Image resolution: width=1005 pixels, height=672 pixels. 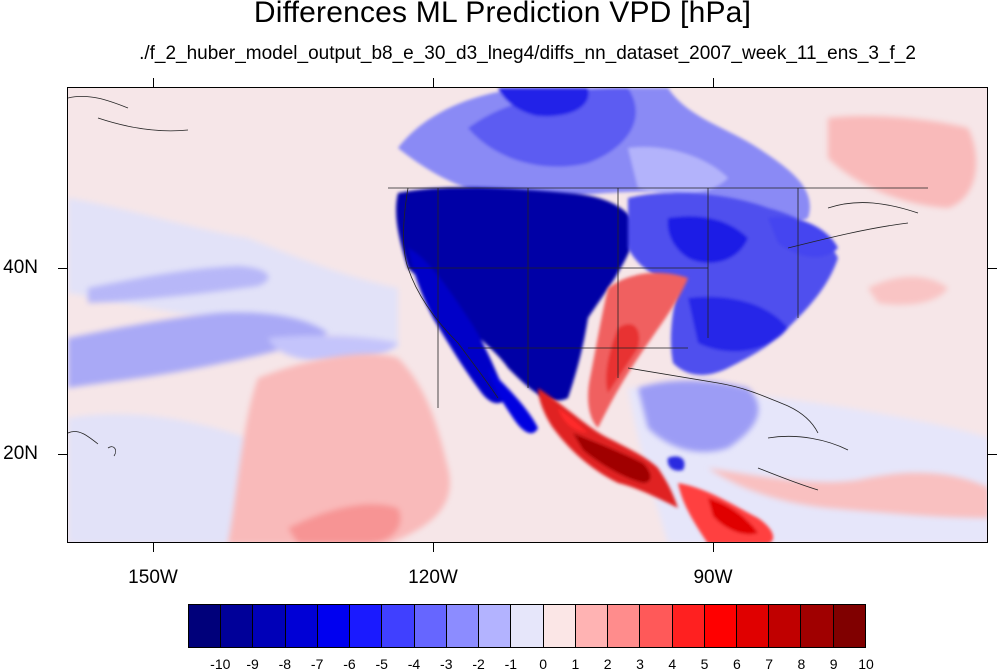 I want to click on colorbar-label: 5, so click(x=704, y=664).